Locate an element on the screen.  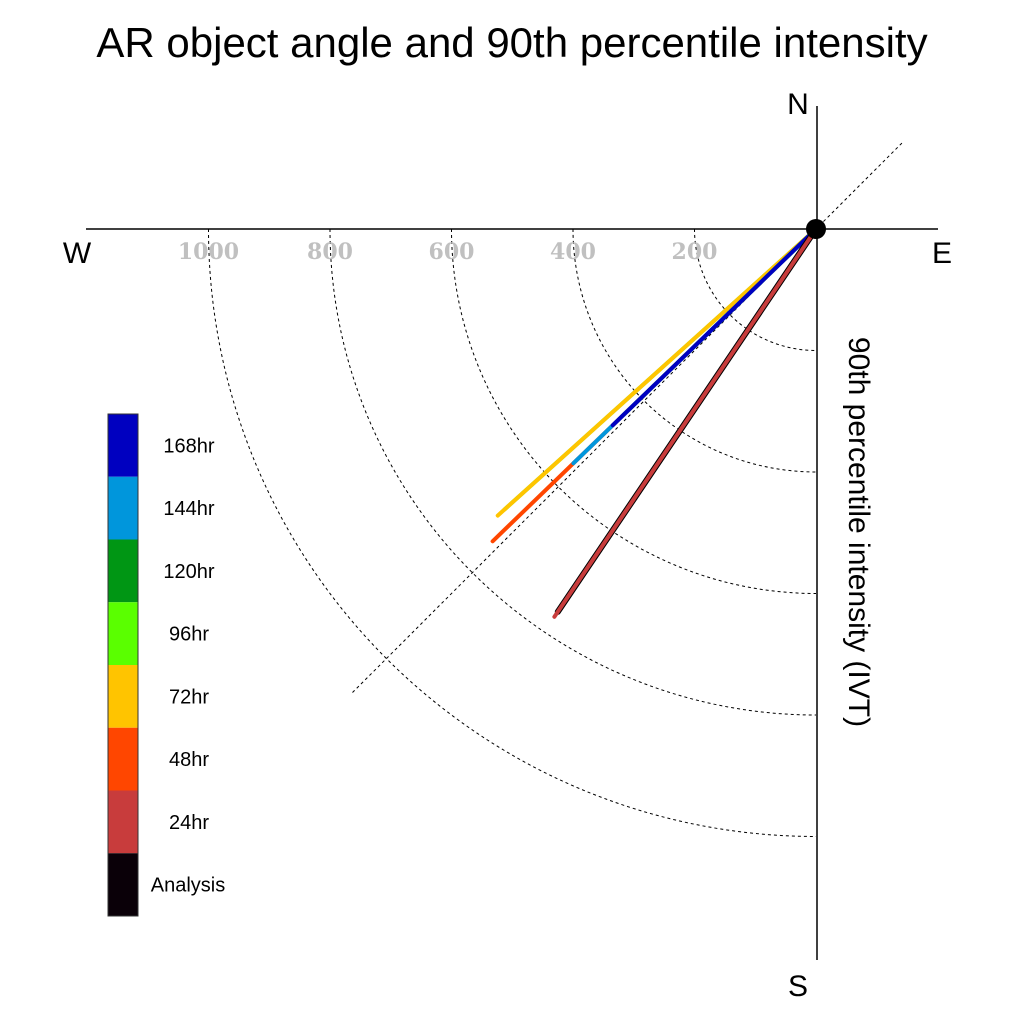
vector-24hr is located at coordinates (685, 423).